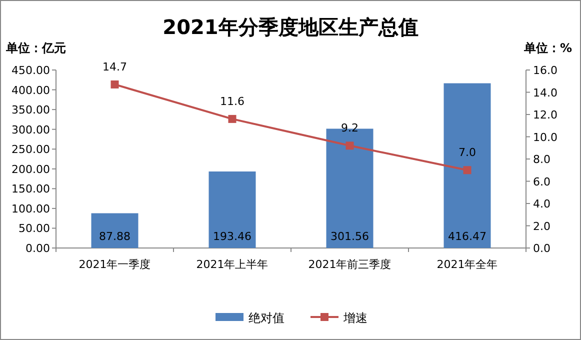 The width and height of the screenshot is (581, 340). Describe the element at coordinates (232, 101) in the screenshot. I see `data-label: 11.6` at that location.